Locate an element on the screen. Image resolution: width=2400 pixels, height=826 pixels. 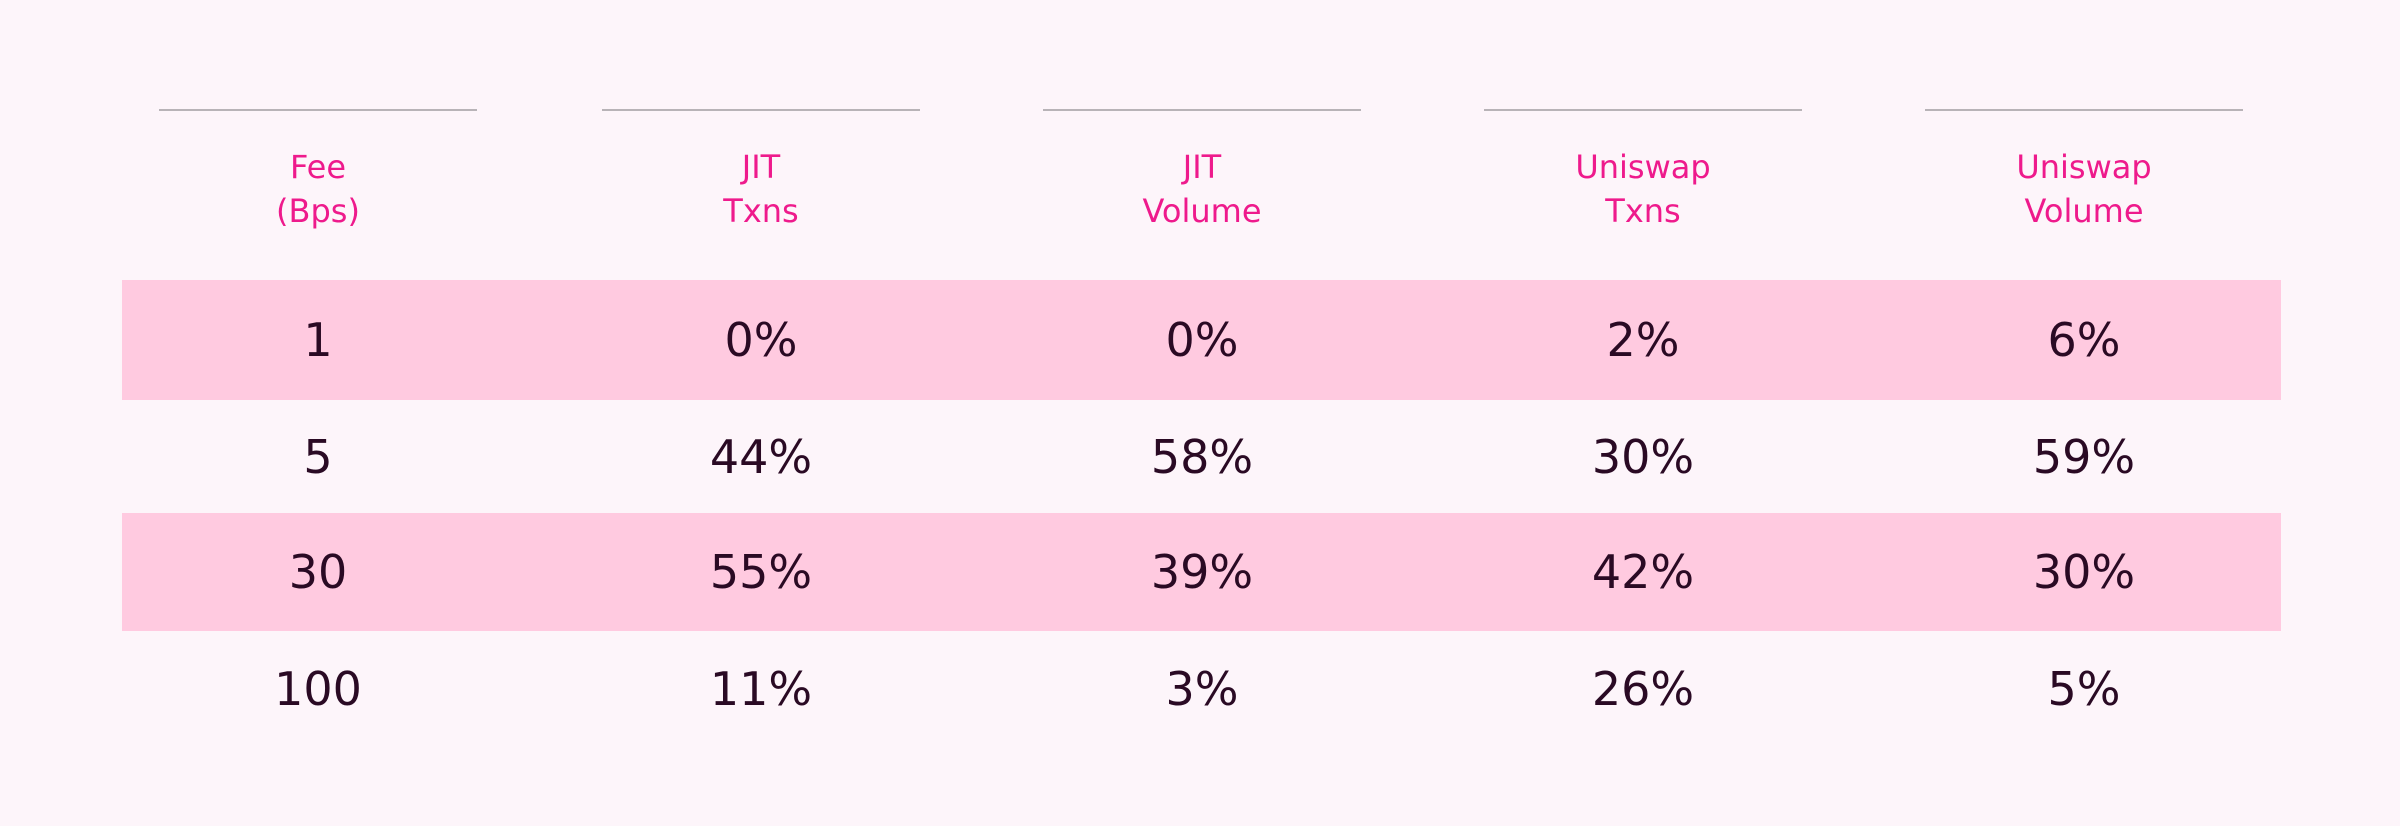
table-cell: 2% is located at coordinates (1643, 340).